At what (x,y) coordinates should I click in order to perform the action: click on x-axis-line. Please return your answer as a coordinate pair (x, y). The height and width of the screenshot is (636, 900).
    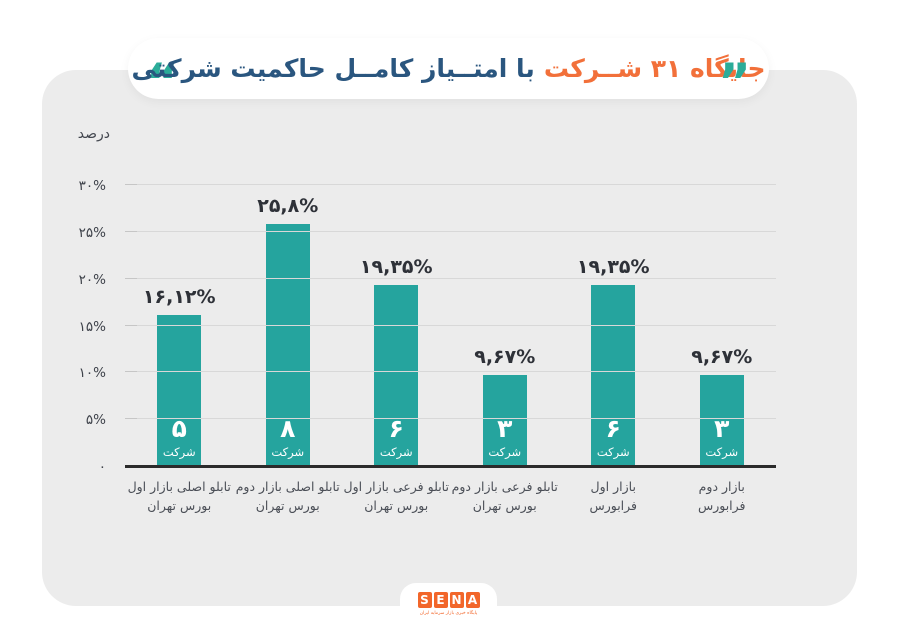
    Looking at the image, I should click on (450, 466).